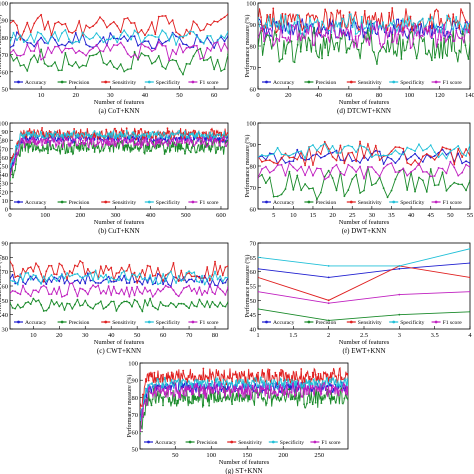  What do you see at coordinates (273, 442) in the screenshot?
I see `legend-marker` at bounding box center [273, 442].